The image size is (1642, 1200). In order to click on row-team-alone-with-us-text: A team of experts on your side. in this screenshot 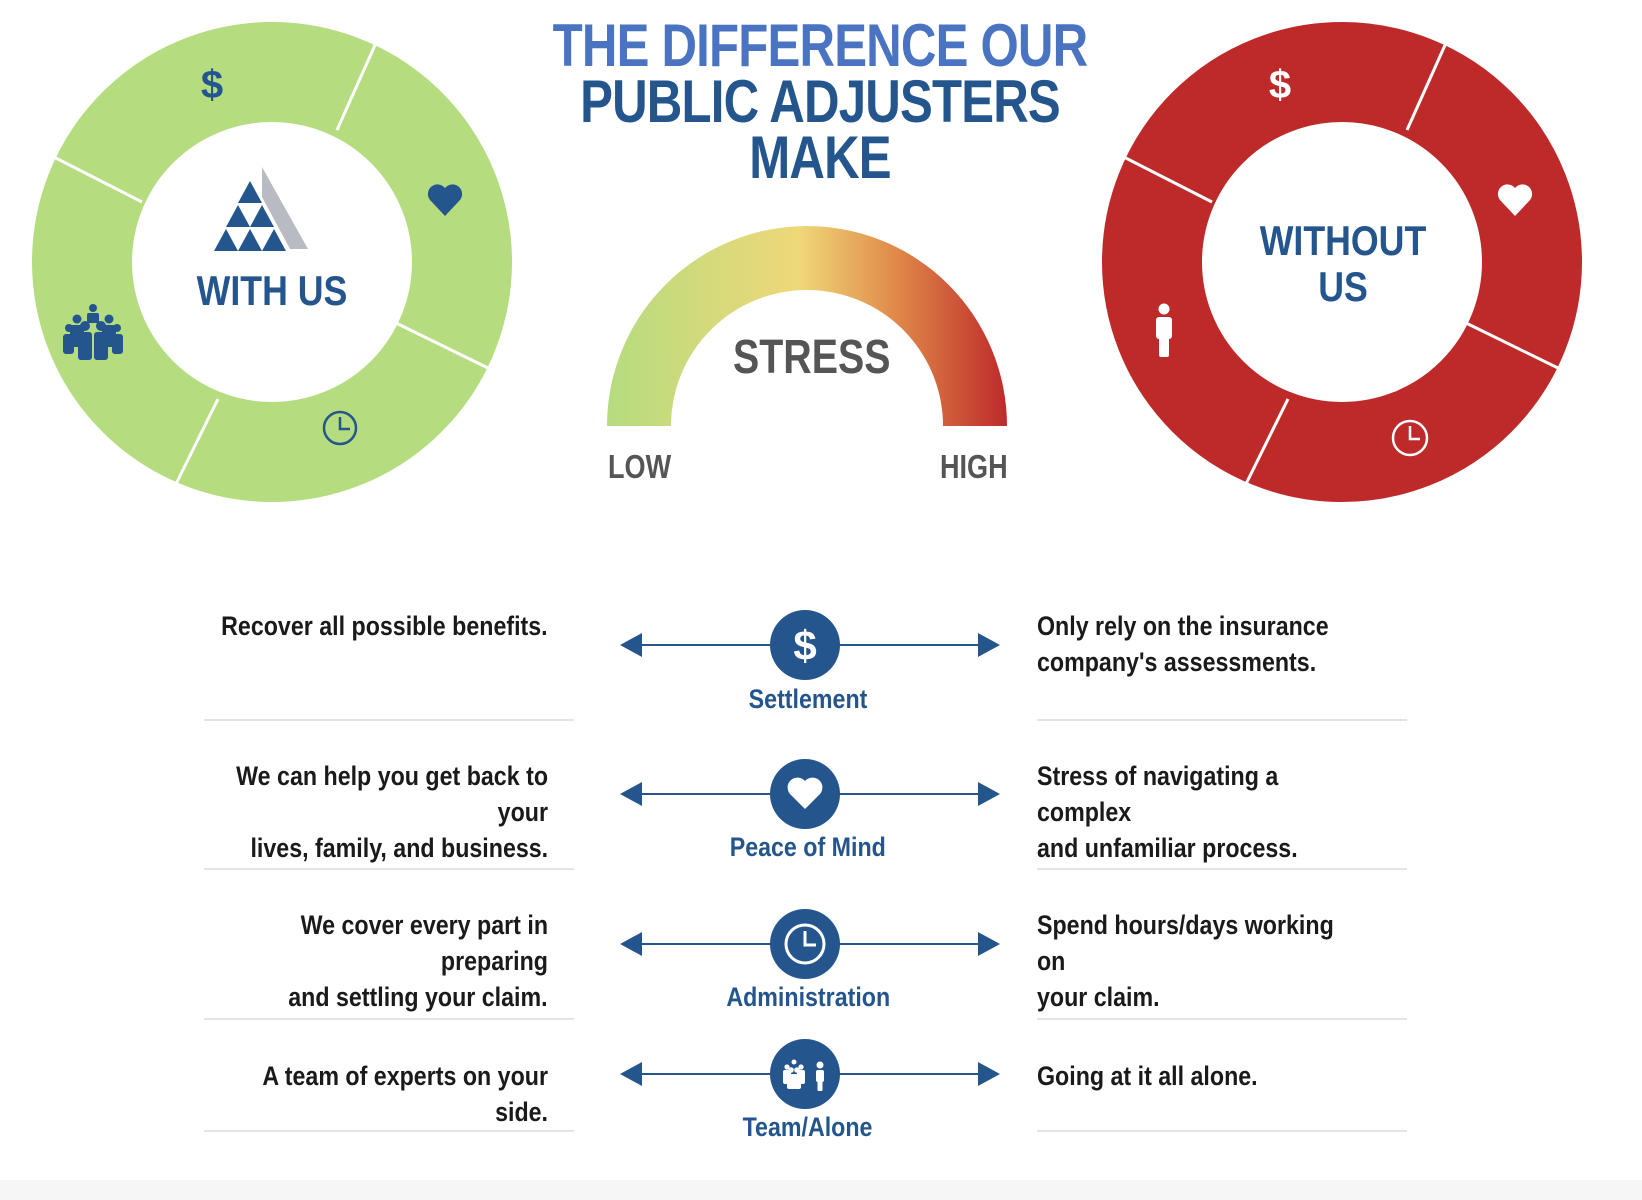, I will do `click(358, 1094)`.